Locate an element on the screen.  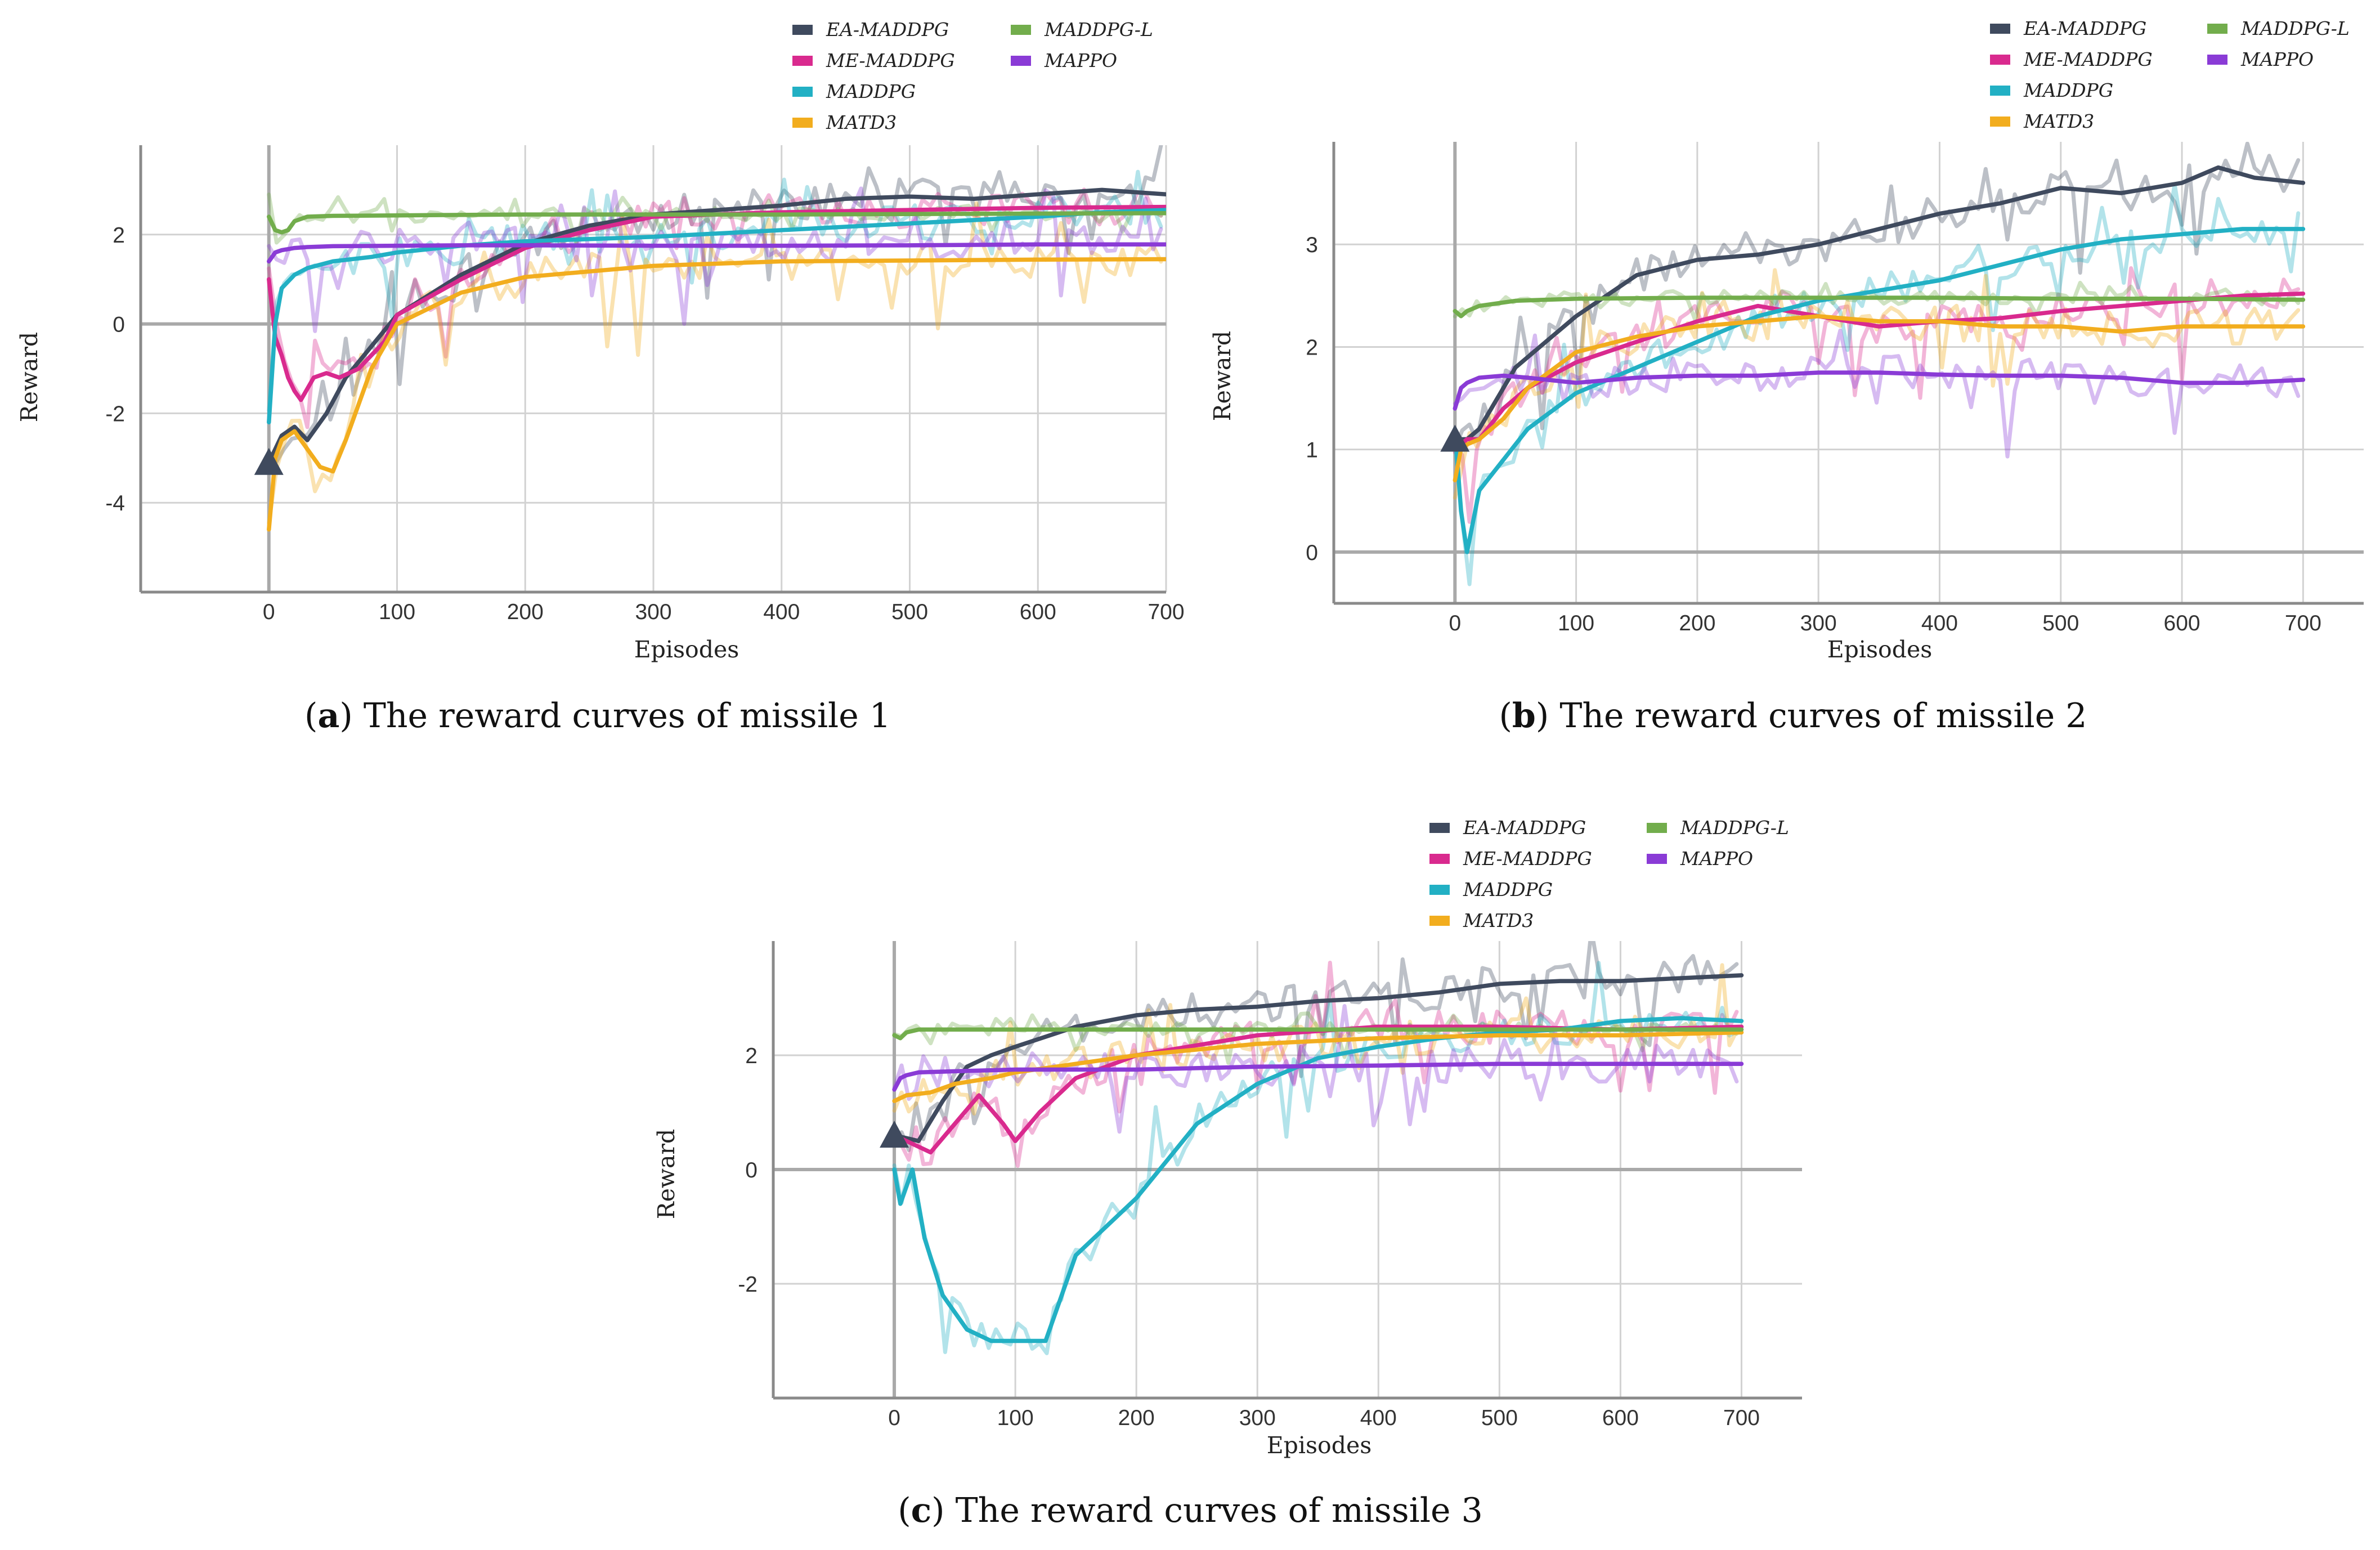
raw-curves-a is located at coordinates (715, 335).